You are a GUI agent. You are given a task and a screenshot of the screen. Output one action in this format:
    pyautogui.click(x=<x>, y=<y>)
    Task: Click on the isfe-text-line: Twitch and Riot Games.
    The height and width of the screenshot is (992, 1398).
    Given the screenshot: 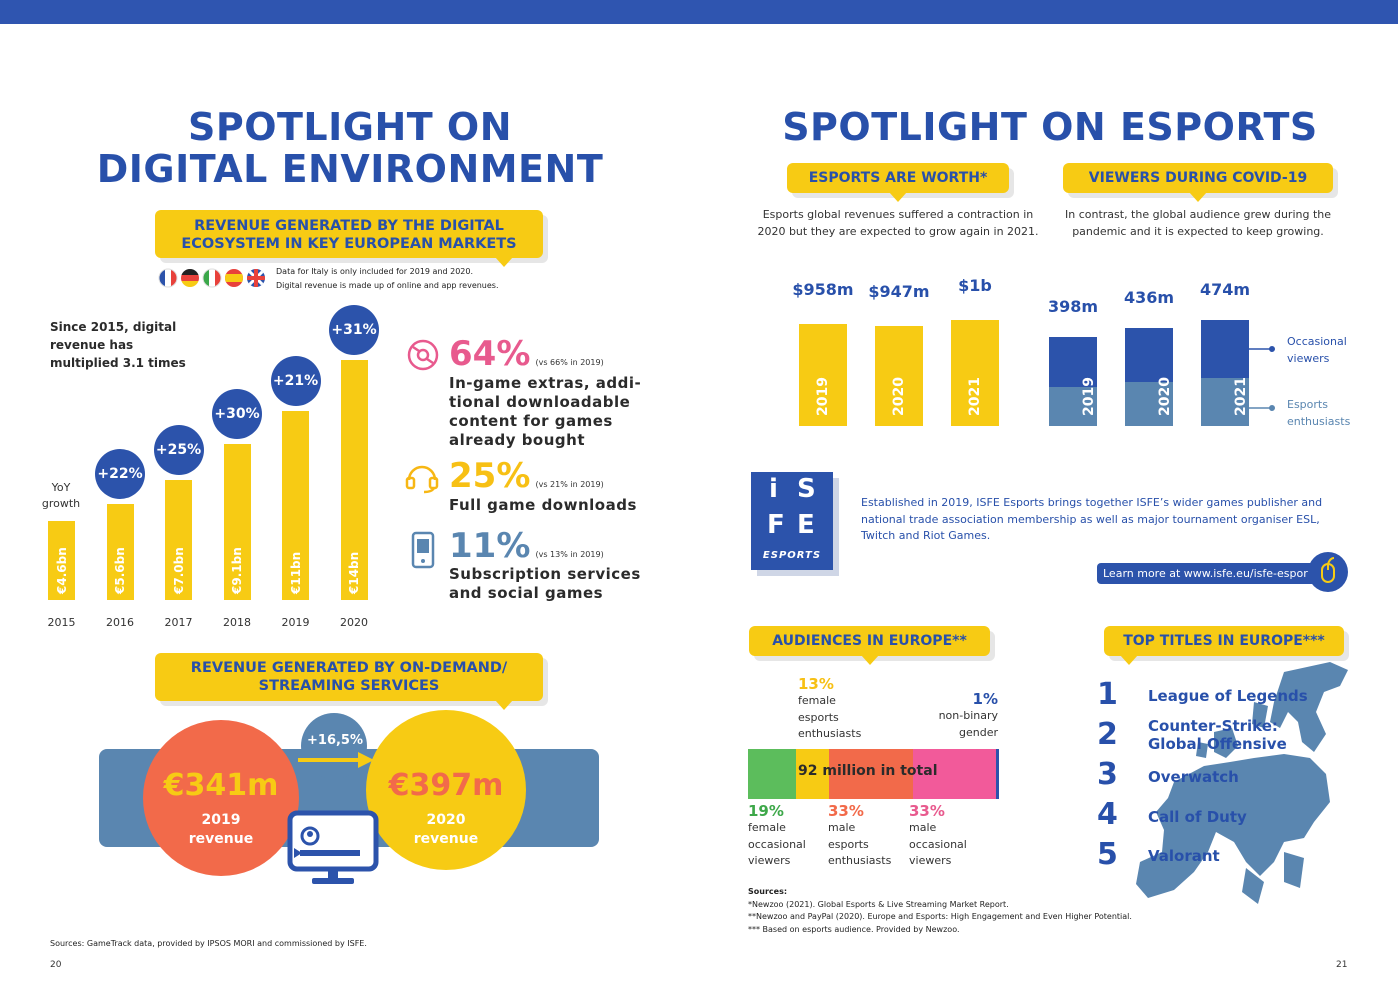 What is the action you would take?
    pyautogui.click(x=926, y=535)
    